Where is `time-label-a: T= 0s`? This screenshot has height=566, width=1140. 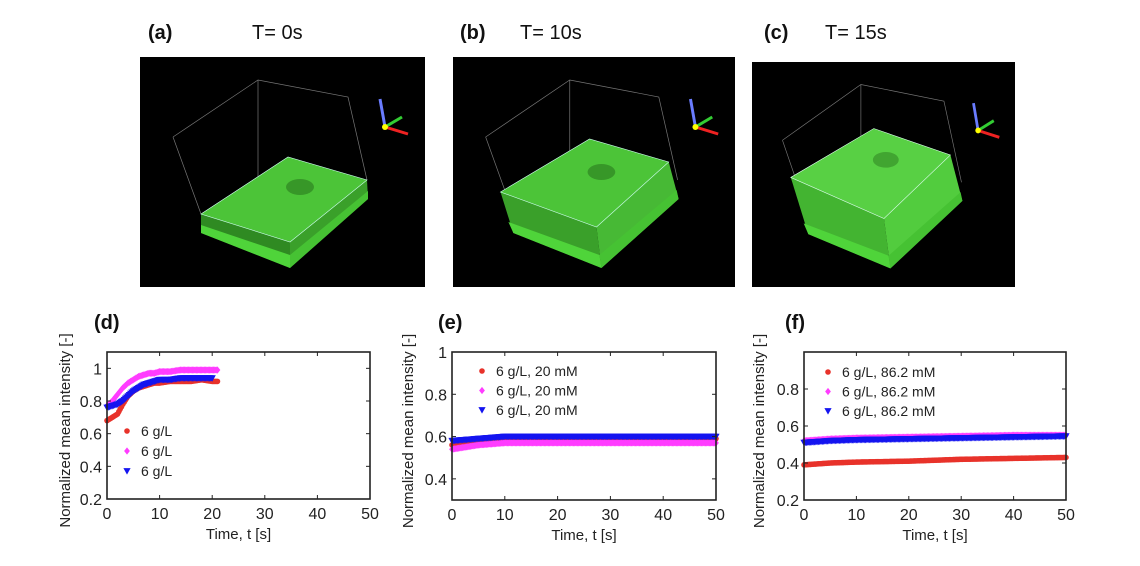
time-label-a: T= 0s is located at coordinates (277, 33).